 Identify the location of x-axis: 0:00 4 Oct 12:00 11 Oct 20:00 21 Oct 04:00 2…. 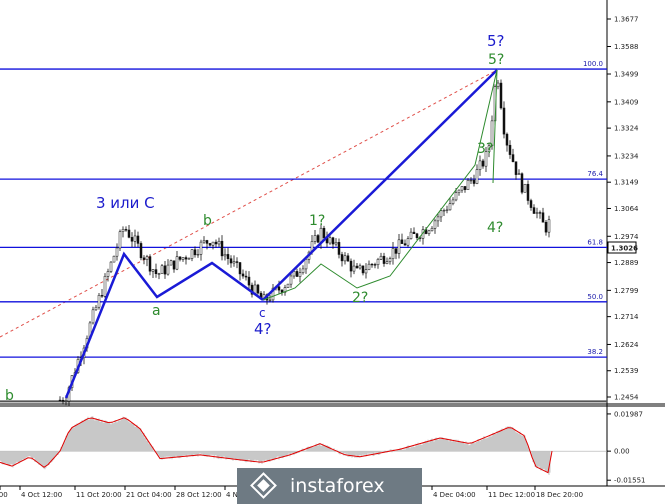
(291, 492).